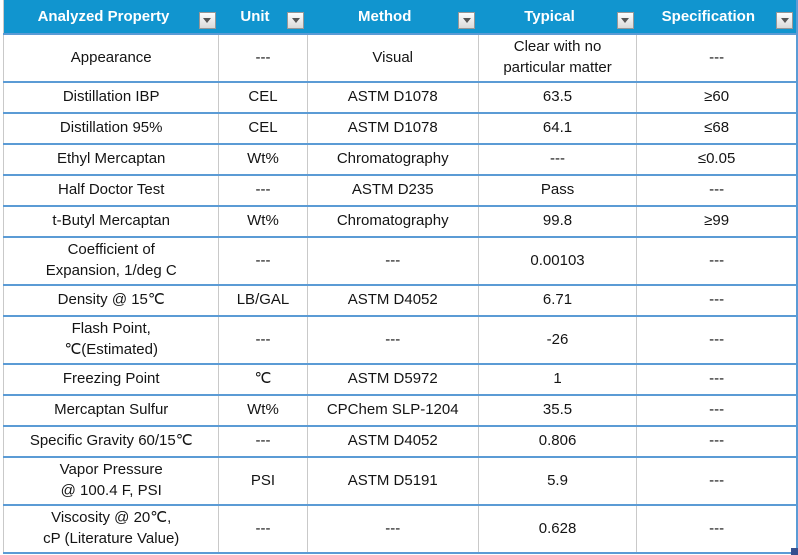 The image size is (798, 555). I want to click on table-cell: -26, so click(557, 339).